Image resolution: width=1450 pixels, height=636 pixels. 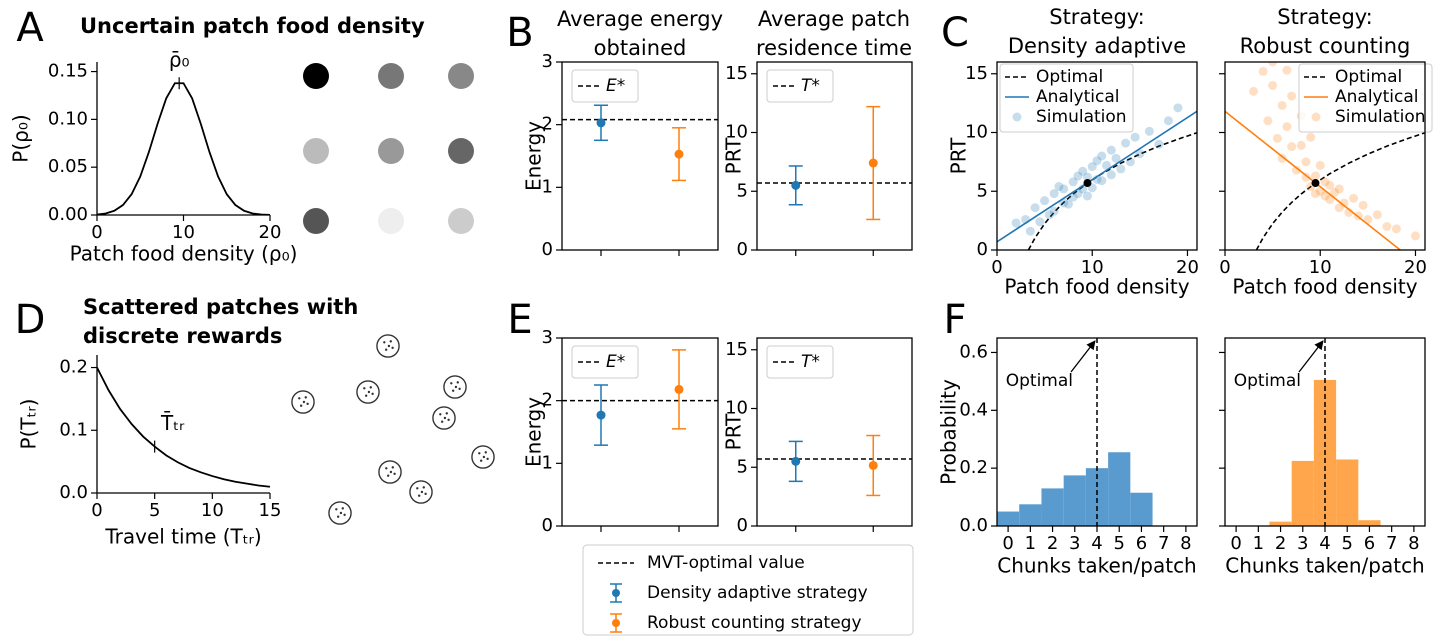 I want to click on density-dots, so click(x=388, y=148).